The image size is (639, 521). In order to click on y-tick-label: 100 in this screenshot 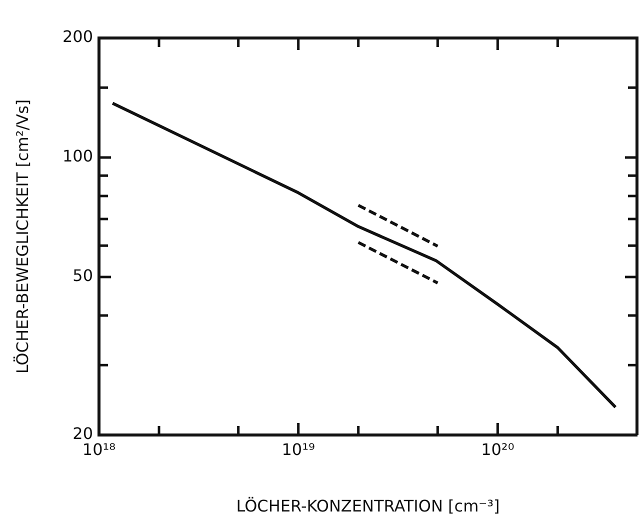, I will do `click(77, 156)`.